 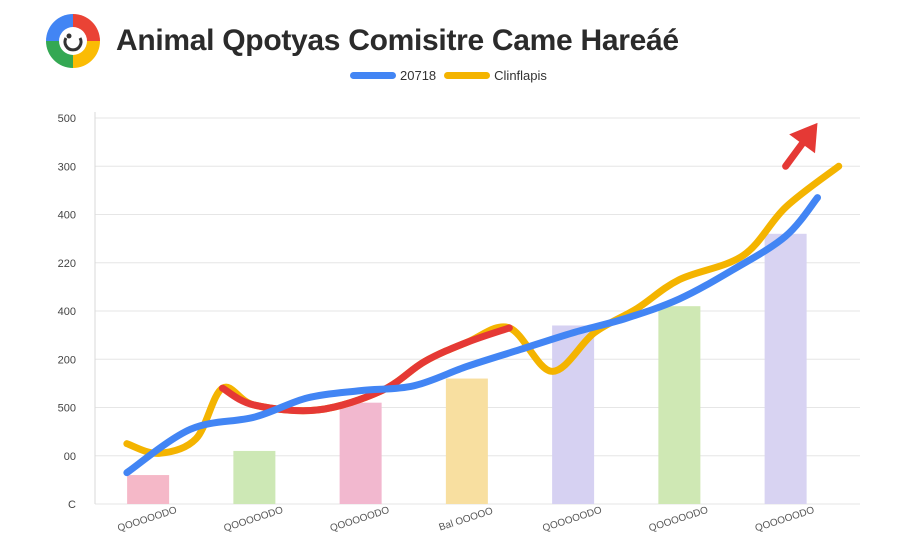 What do you see at coordinates (67, 360) in the screenshot?
I see `y-tick-label: 200` at bounding box center [67, 360].